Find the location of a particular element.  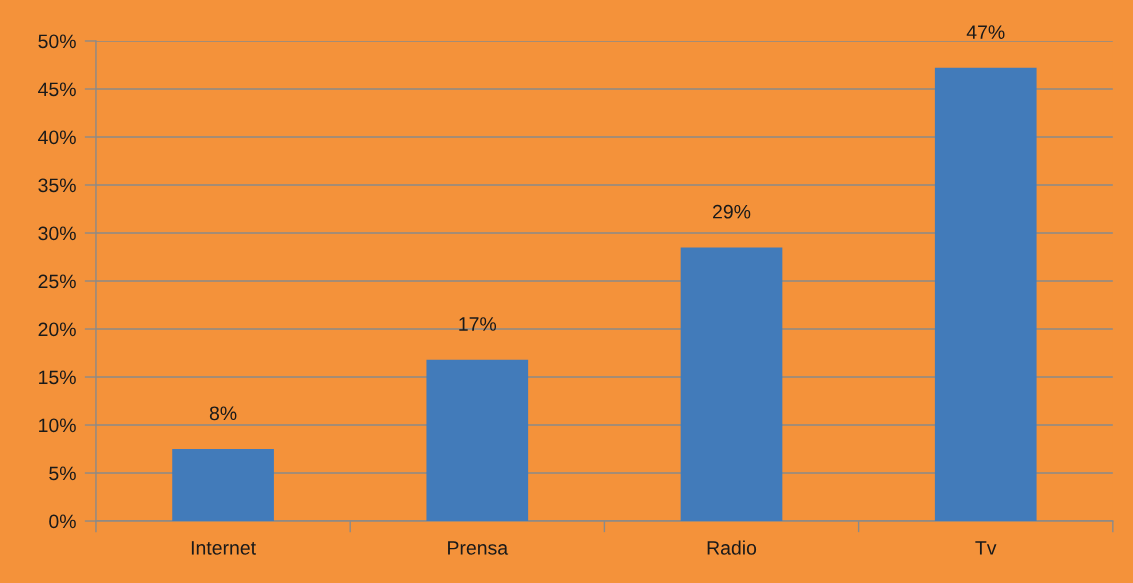

data-label: 8% is located at coordinates (223, 413).